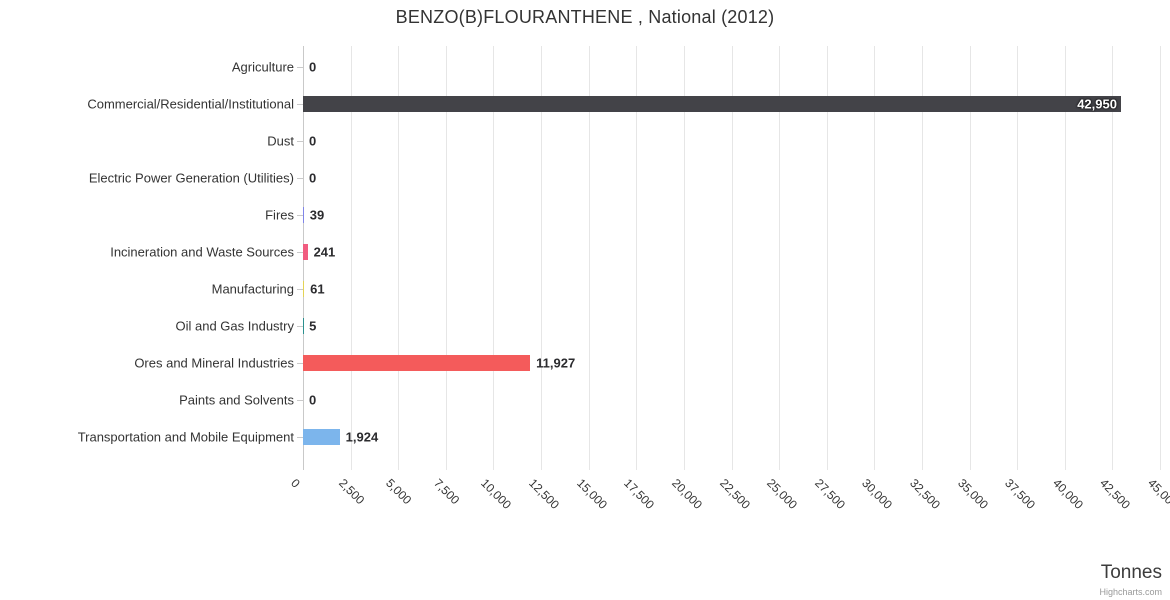 This screenshot has height=600, width=1170. I want to click on x-axis-title: Tonnes, so click(1131, 572).